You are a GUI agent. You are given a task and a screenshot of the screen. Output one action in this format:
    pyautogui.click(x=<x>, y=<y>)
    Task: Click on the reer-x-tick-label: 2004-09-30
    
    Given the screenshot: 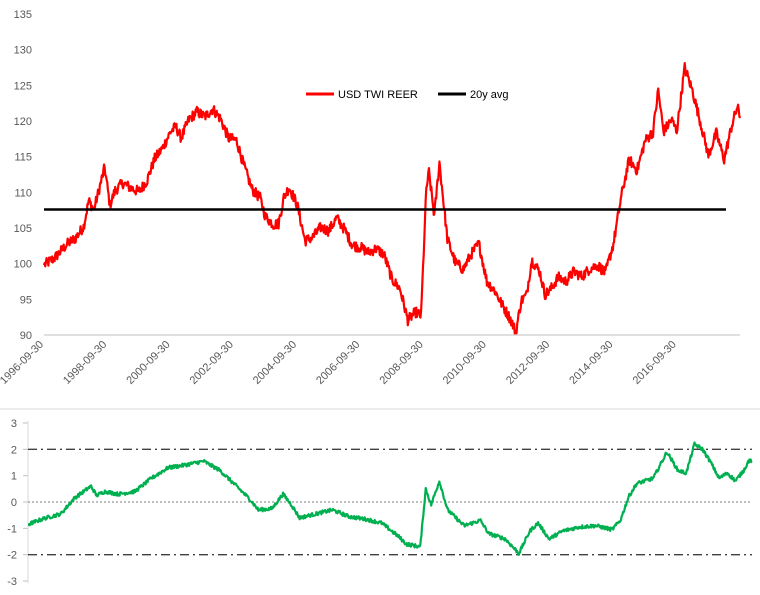 What is the action you would take?
    pyautogui.click(x=275, y=363)
    